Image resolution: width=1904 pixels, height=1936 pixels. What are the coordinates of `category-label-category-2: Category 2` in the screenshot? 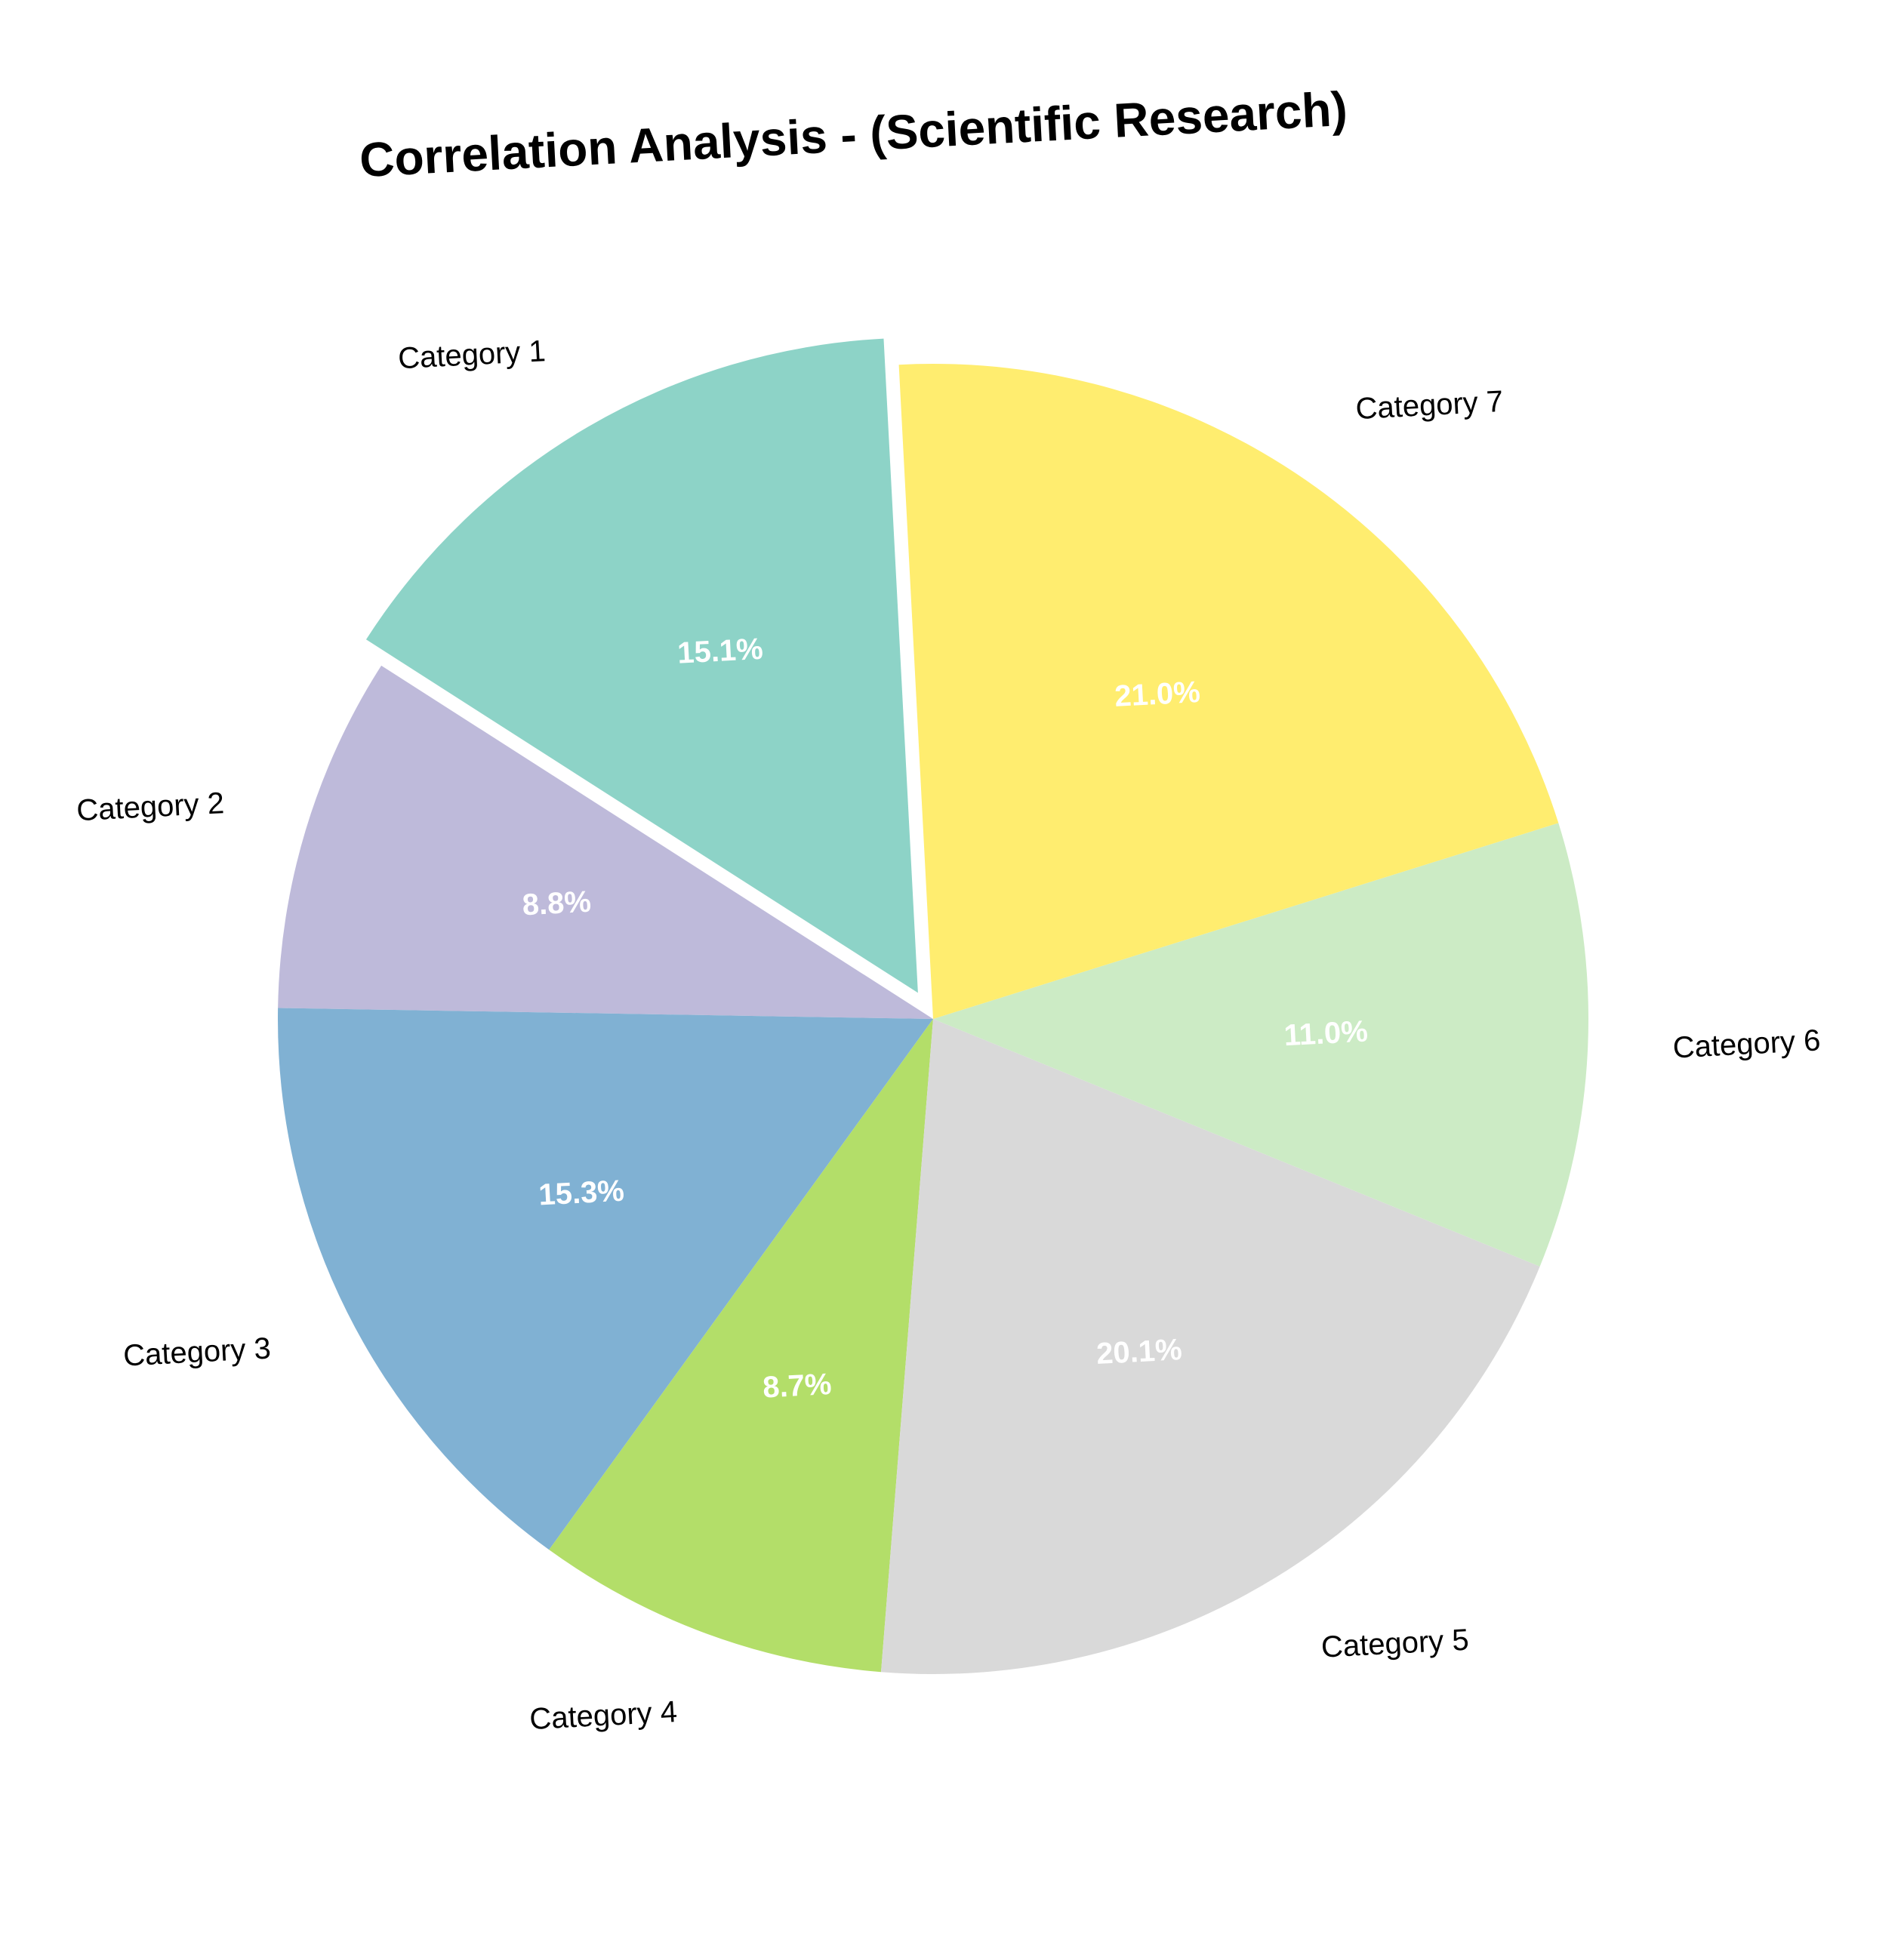 It's located at (150, 806).